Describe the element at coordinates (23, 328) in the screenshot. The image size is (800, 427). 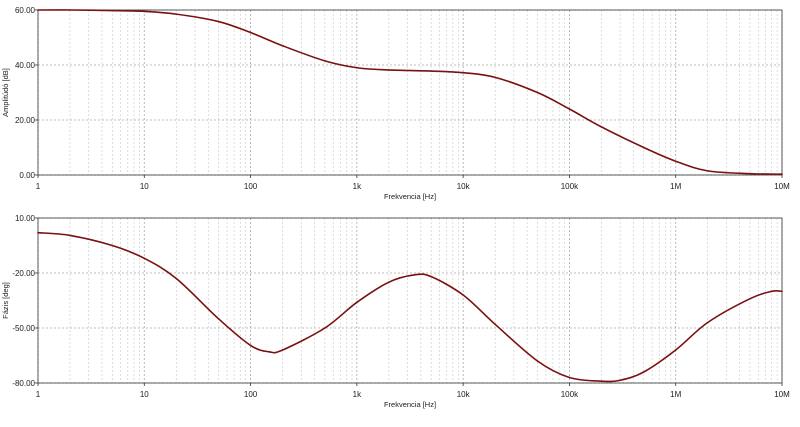
I see `y-tick-label: -50.00` at that location.